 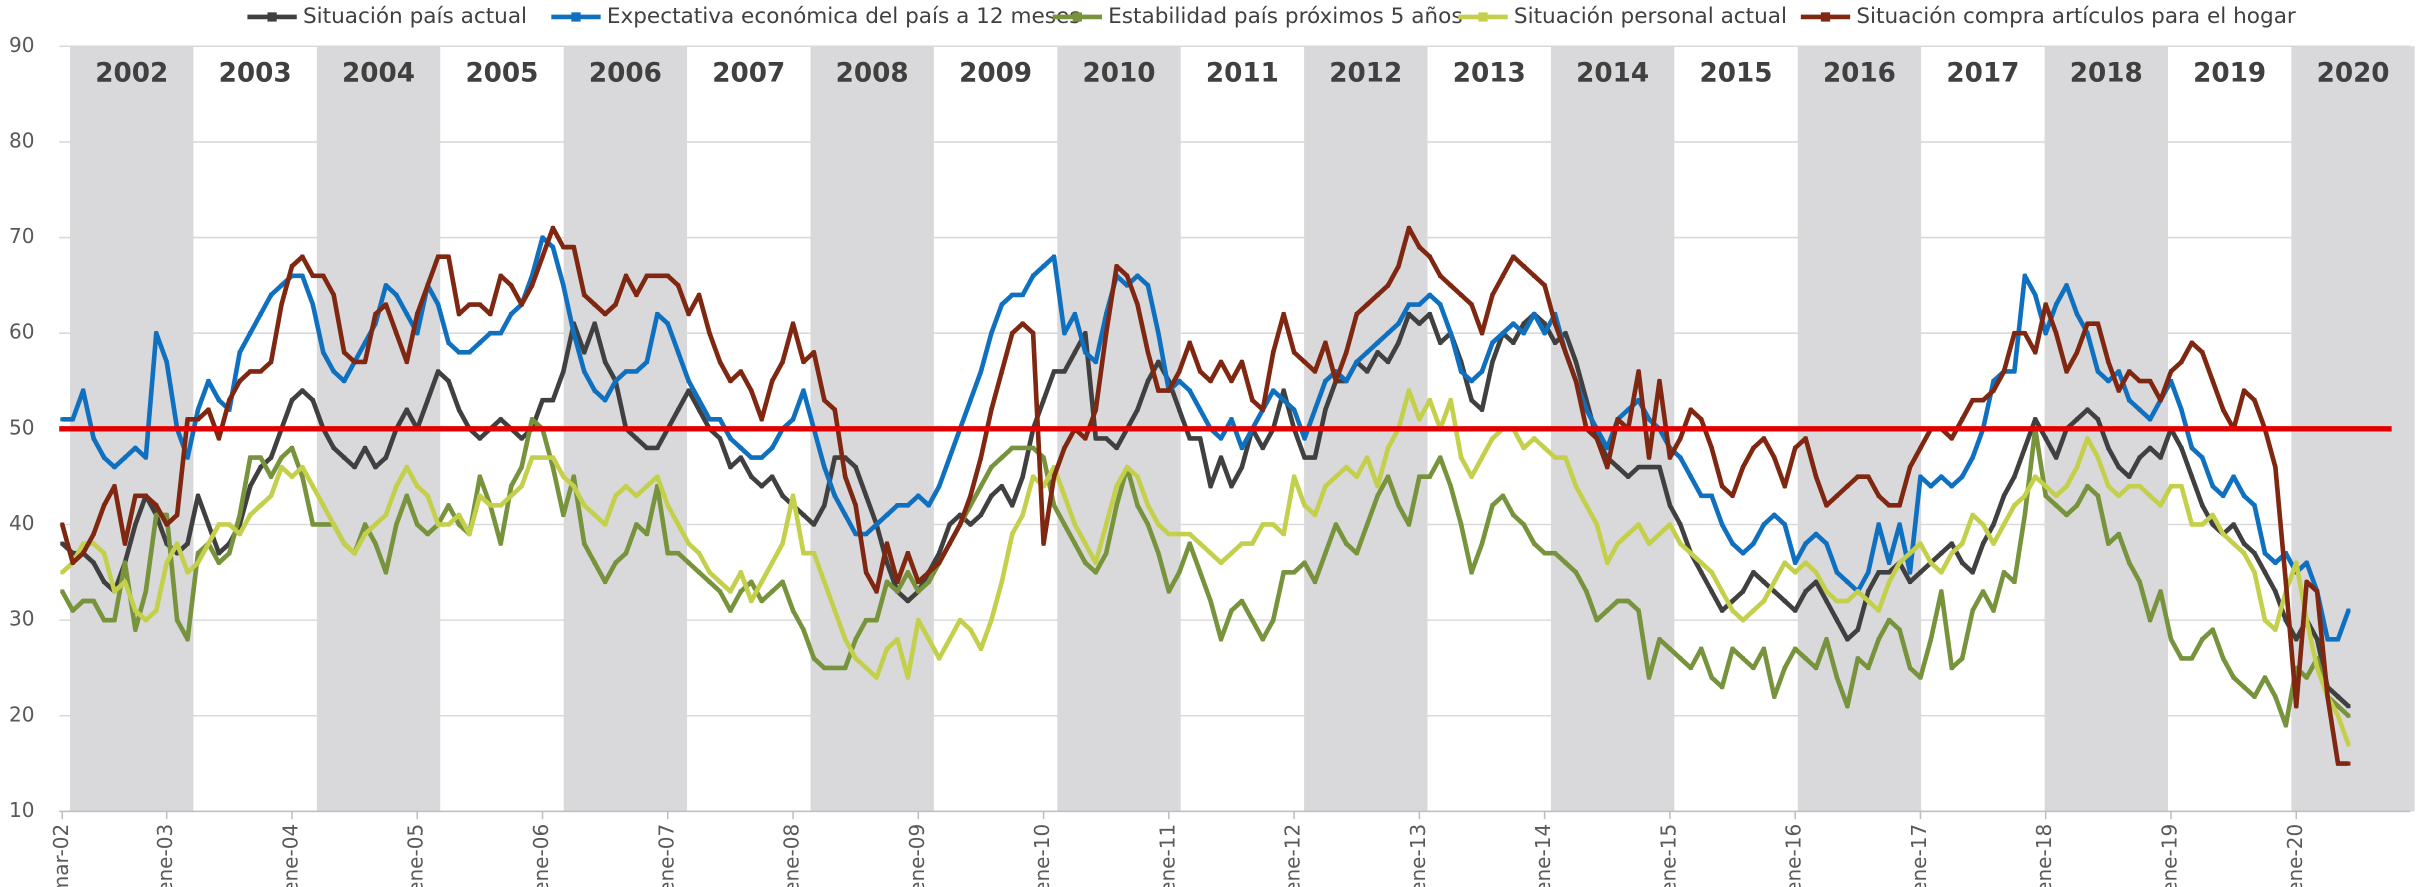 What do you see at coordinates (22, 523) in the screenshot?
I see `y-tick-label: 40` at bounding box center [22, 523].